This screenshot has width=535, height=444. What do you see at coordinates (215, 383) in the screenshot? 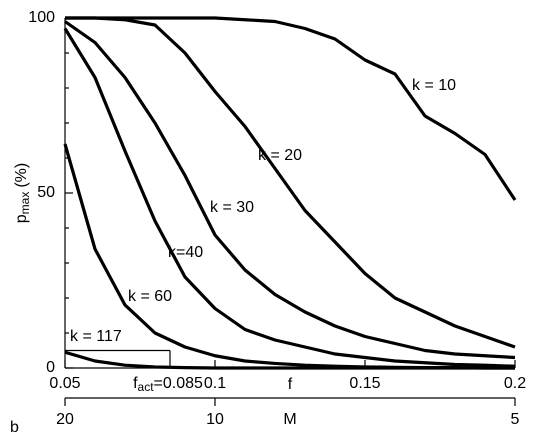
I see `x-tick-label: 0.1` at bounding box center [215, 383].